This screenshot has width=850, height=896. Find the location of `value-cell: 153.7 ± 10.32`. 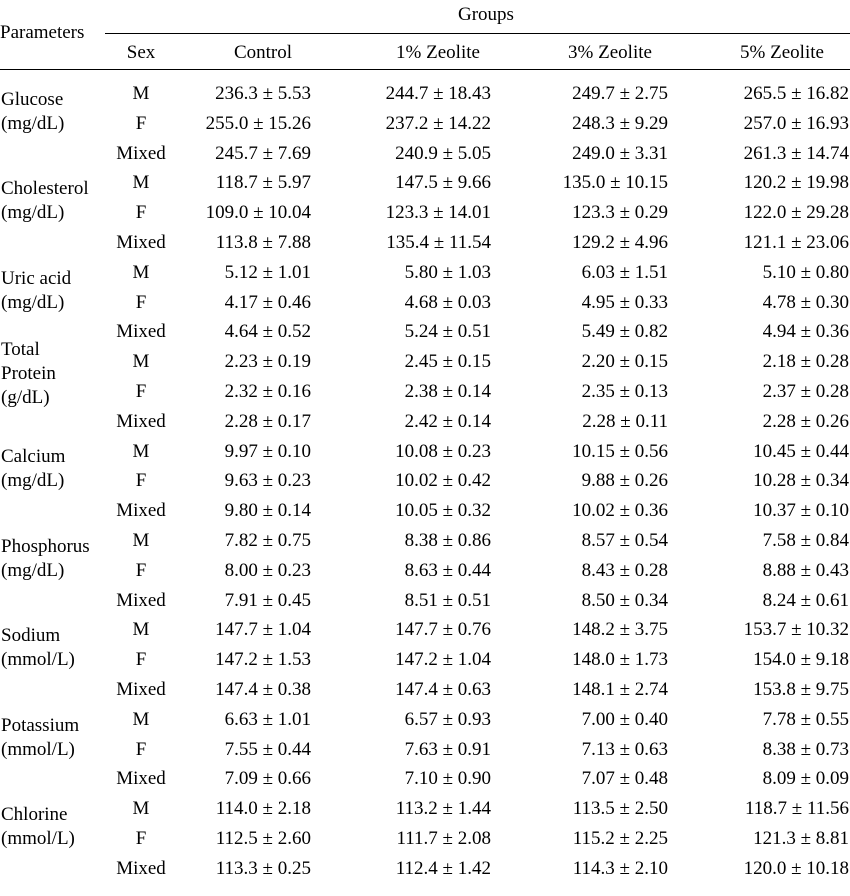

value-cell: 153.7 ± 10.32 is located at coordinates (796, 630).